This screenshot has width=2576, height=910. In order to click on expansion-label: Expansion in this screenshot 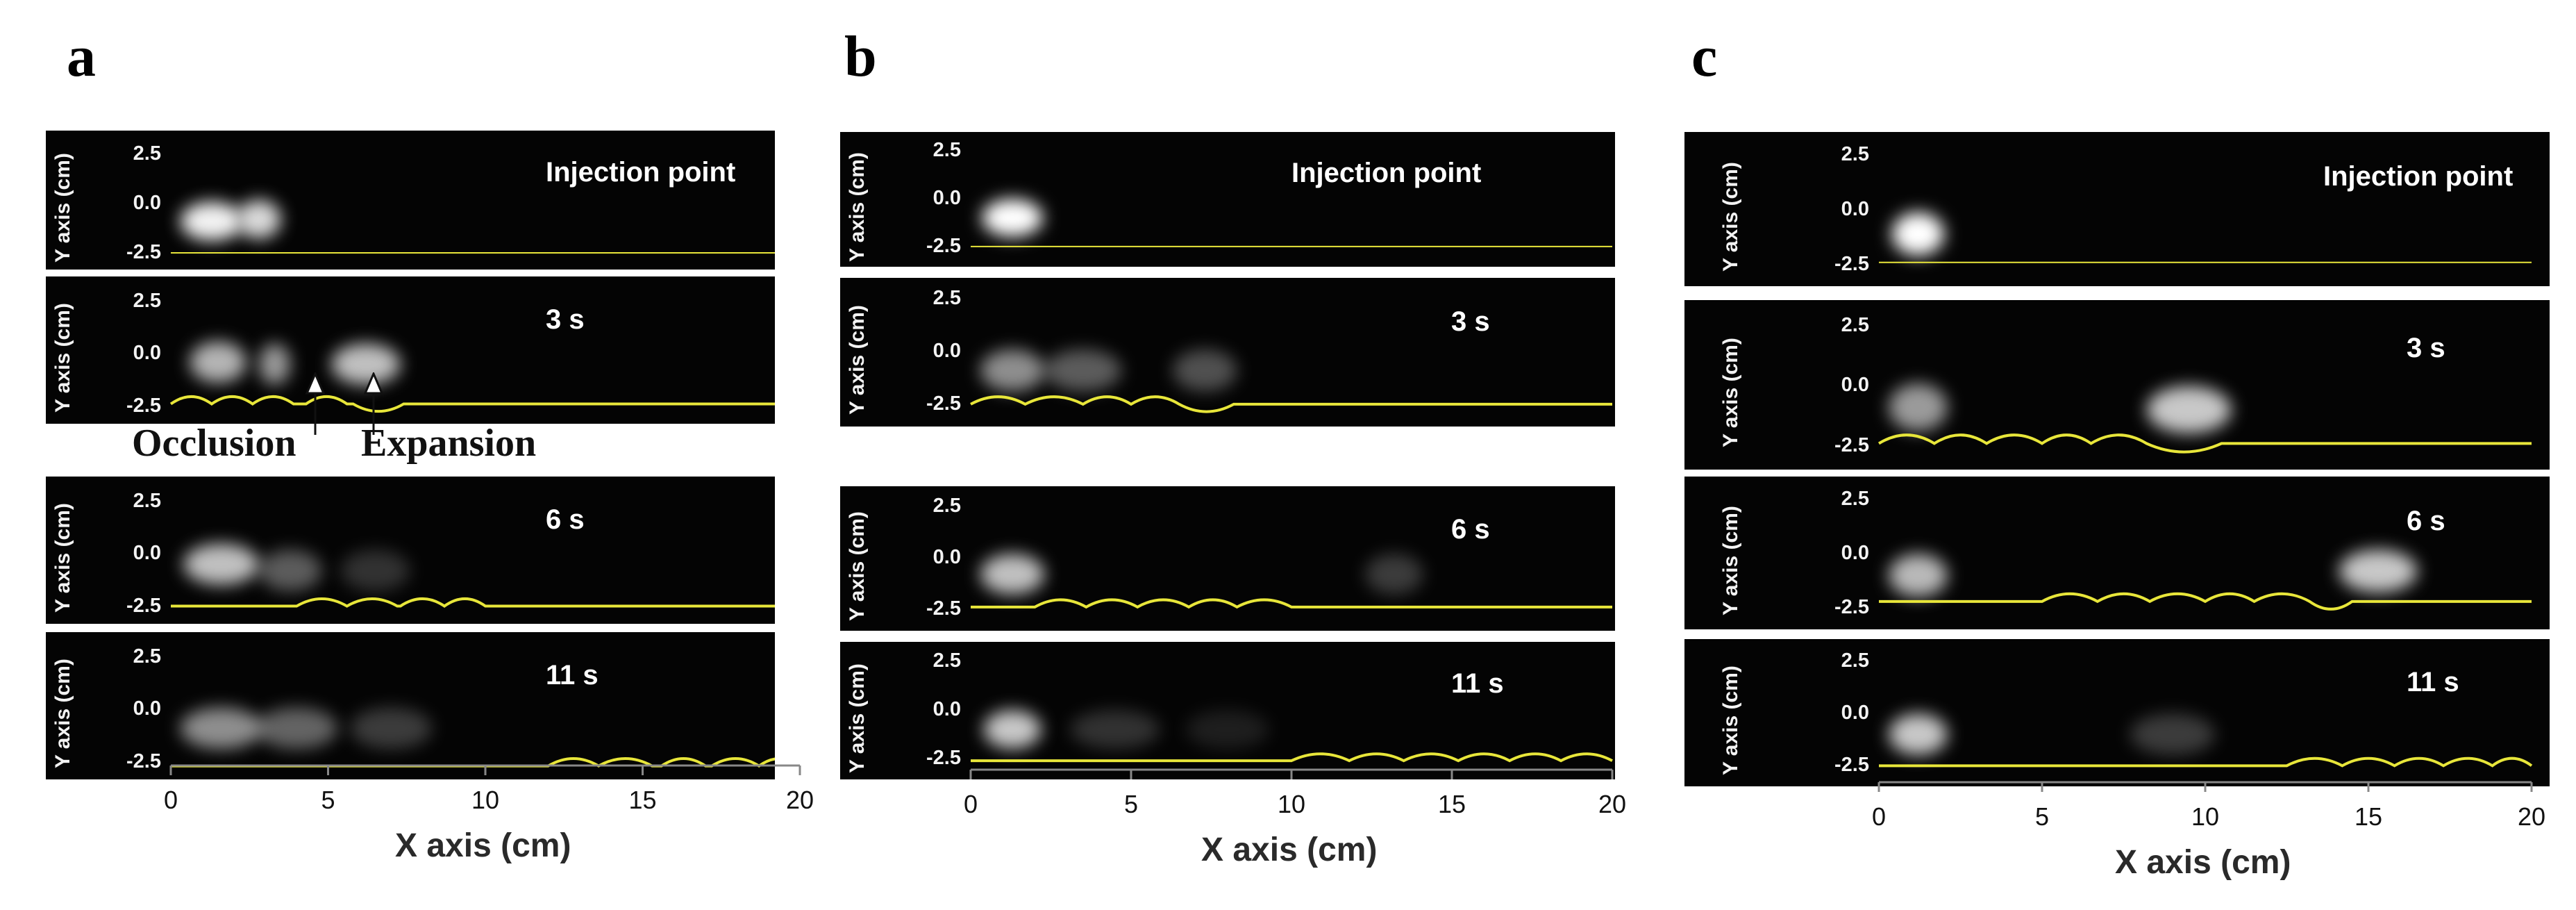, I will do `click(449, 444)`.